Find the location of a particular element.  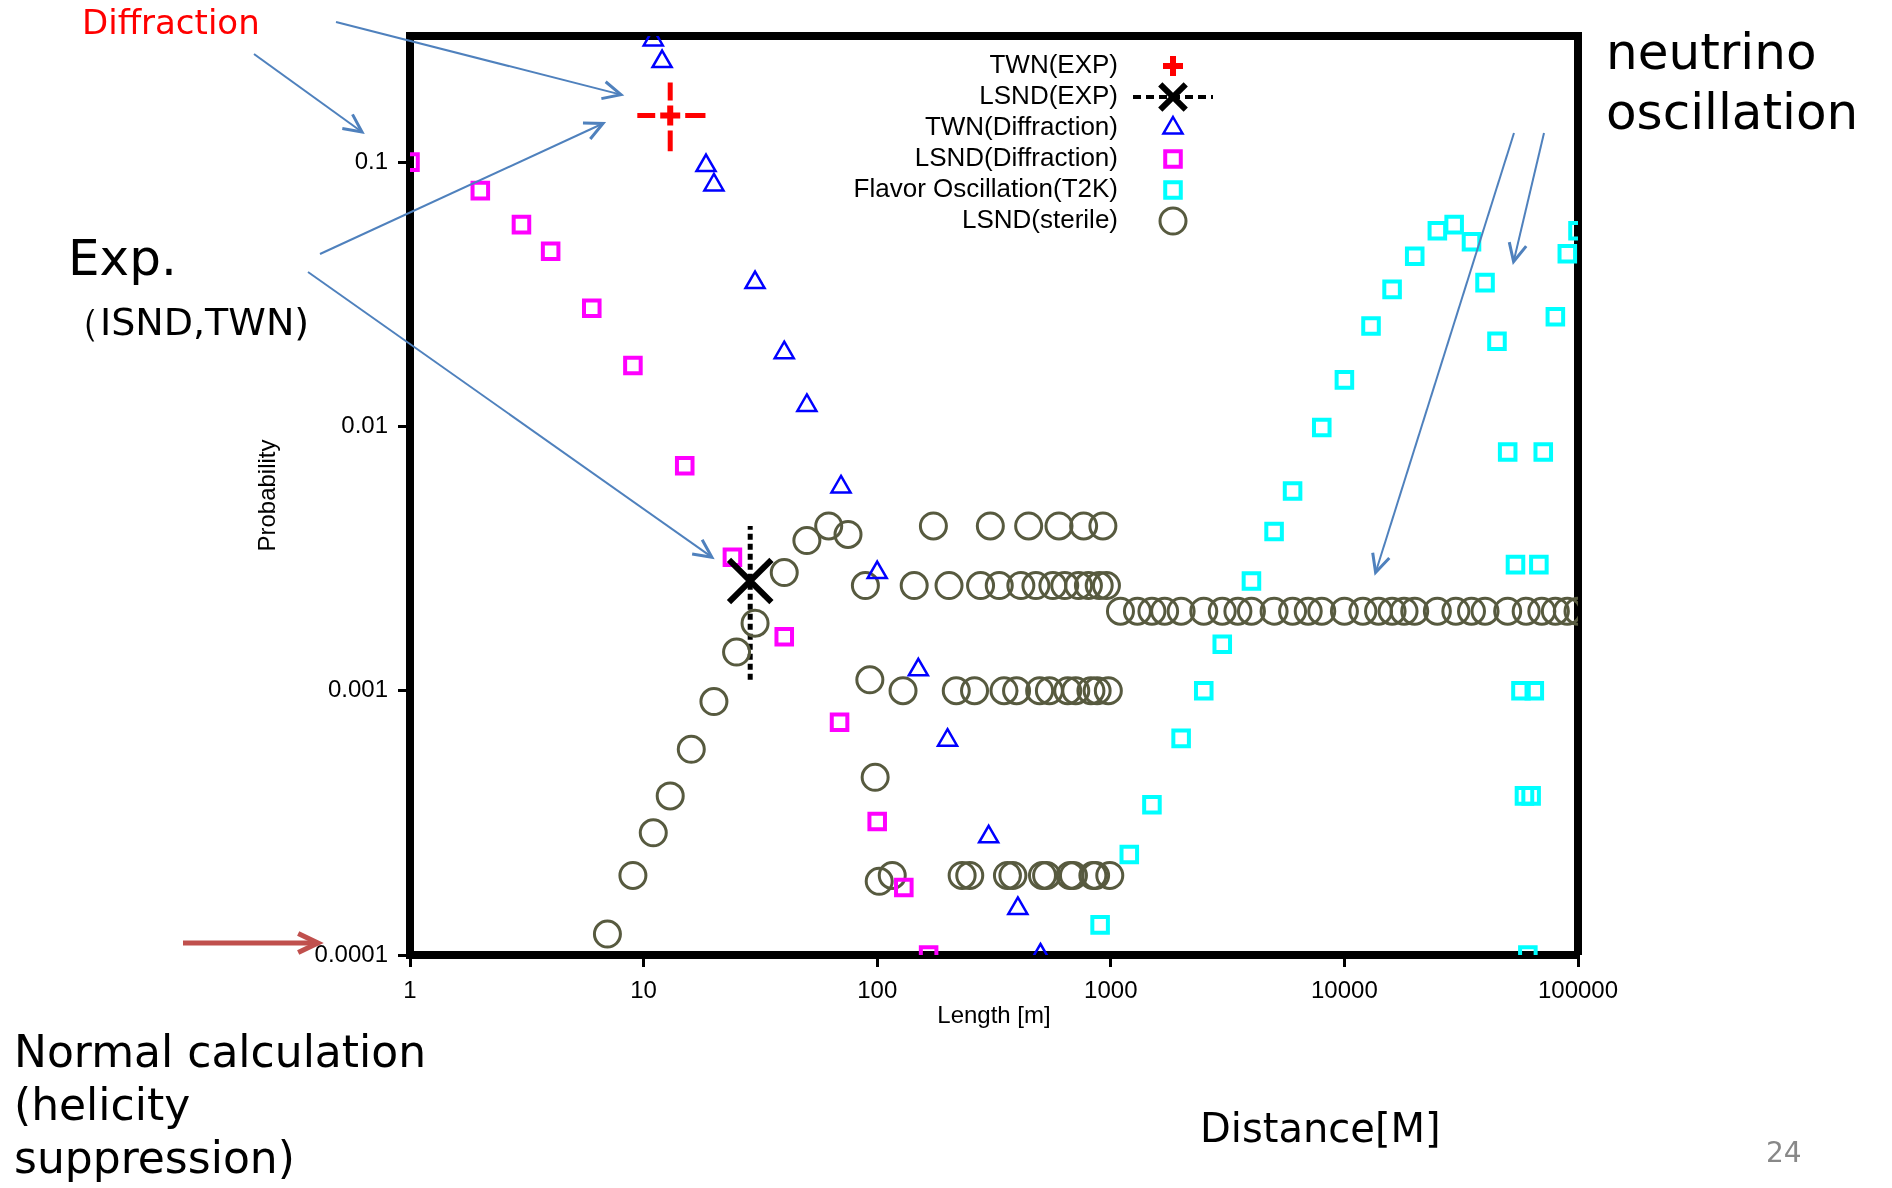

text: Diffraction is located at coordinates (171, 22).